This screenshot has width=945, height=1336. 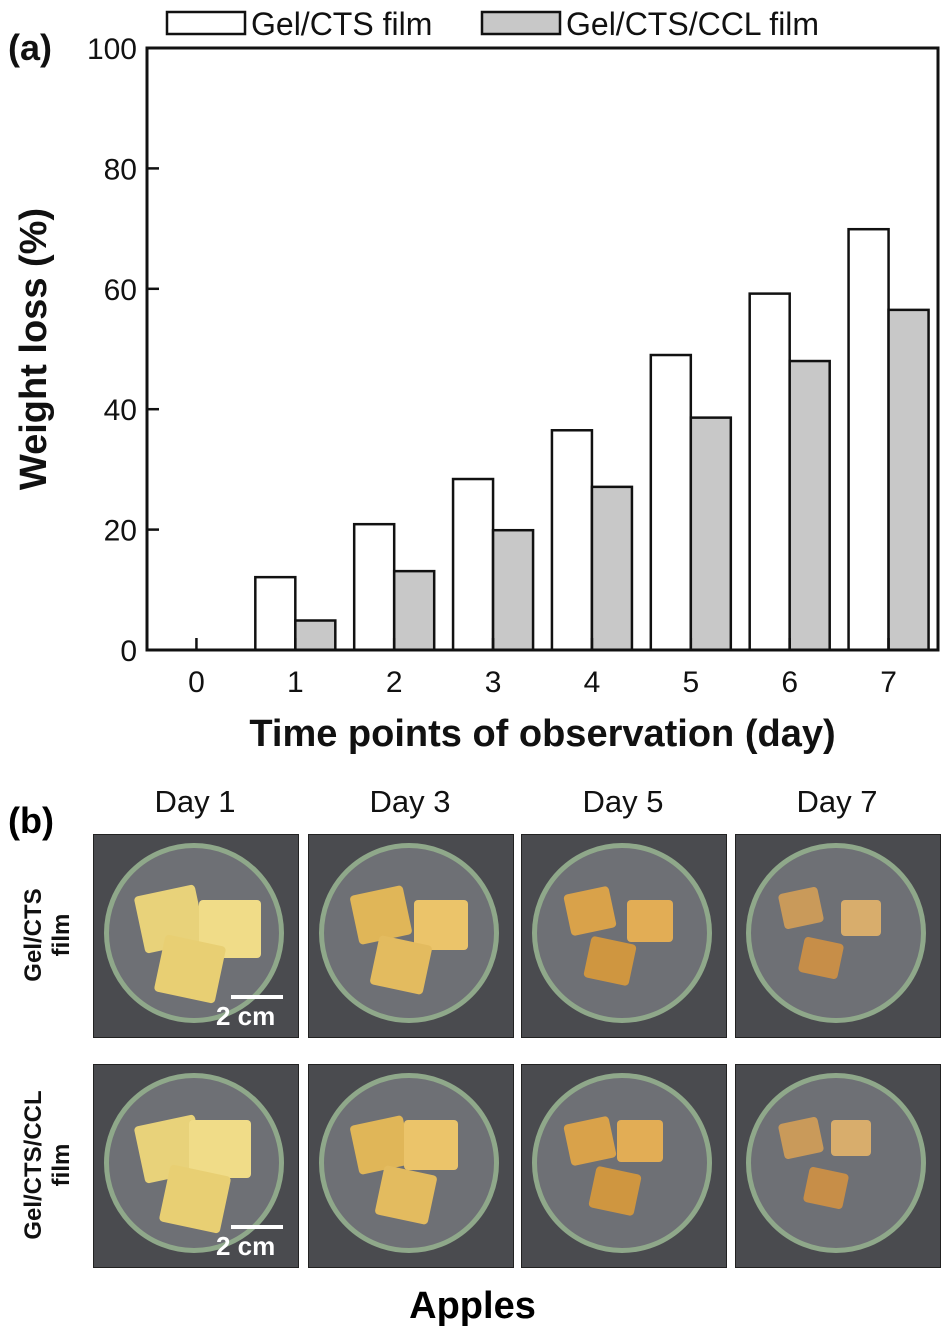 What do you see at coordinates (690, 682) in the screenshot?
I see `x-tick-label: 5` at bounding box center [690, 682].